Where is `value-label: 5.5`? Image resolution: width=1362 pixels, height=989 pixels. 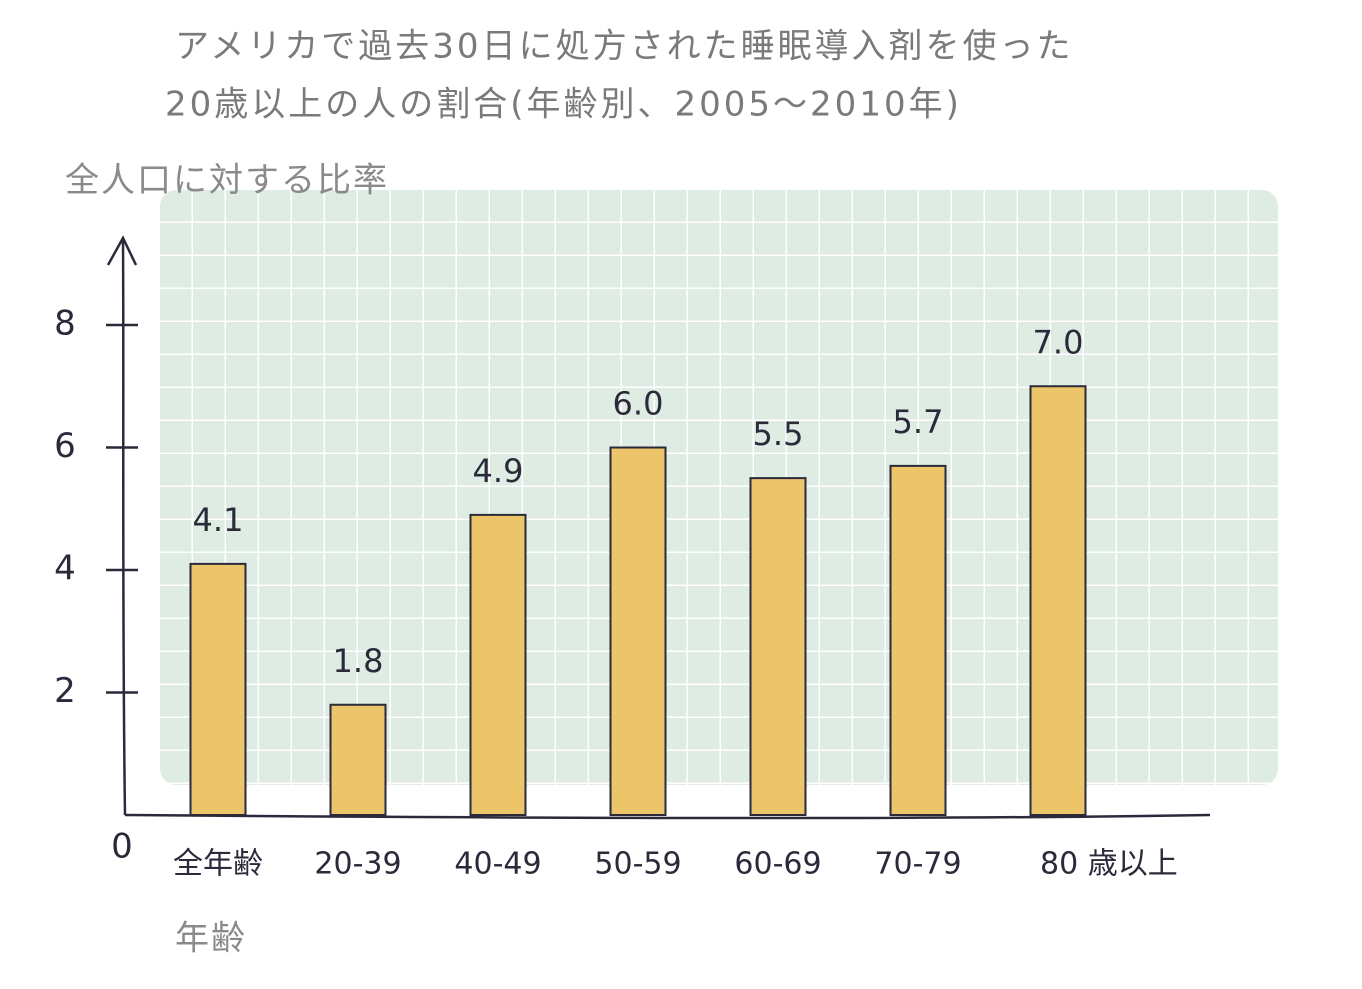 value-label: 5.5 is located at coordinates (778, 434).